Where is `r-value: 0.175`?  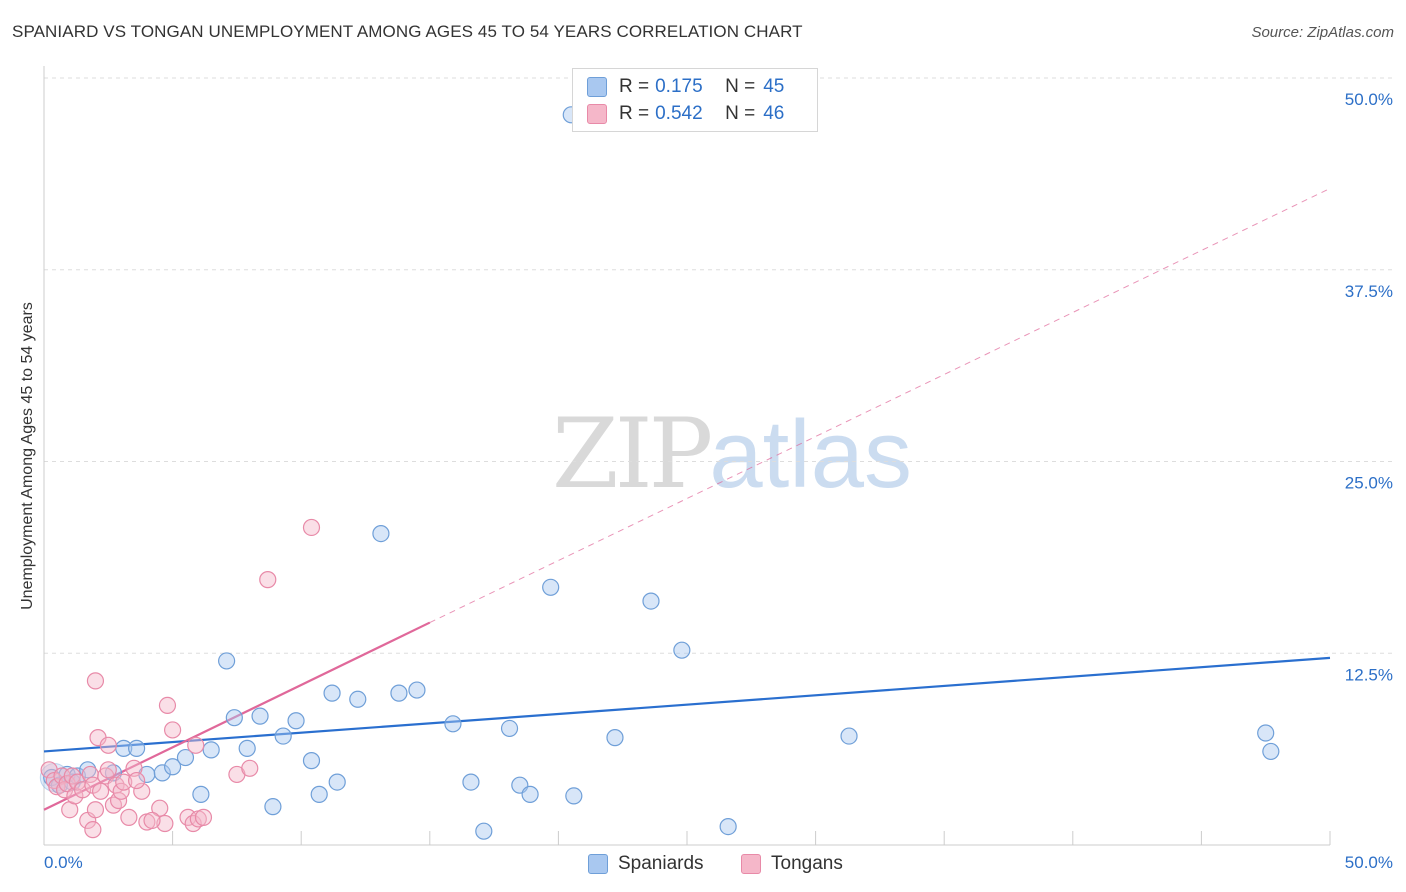 r-value: 0.175 is located at coordinates (679, 86).